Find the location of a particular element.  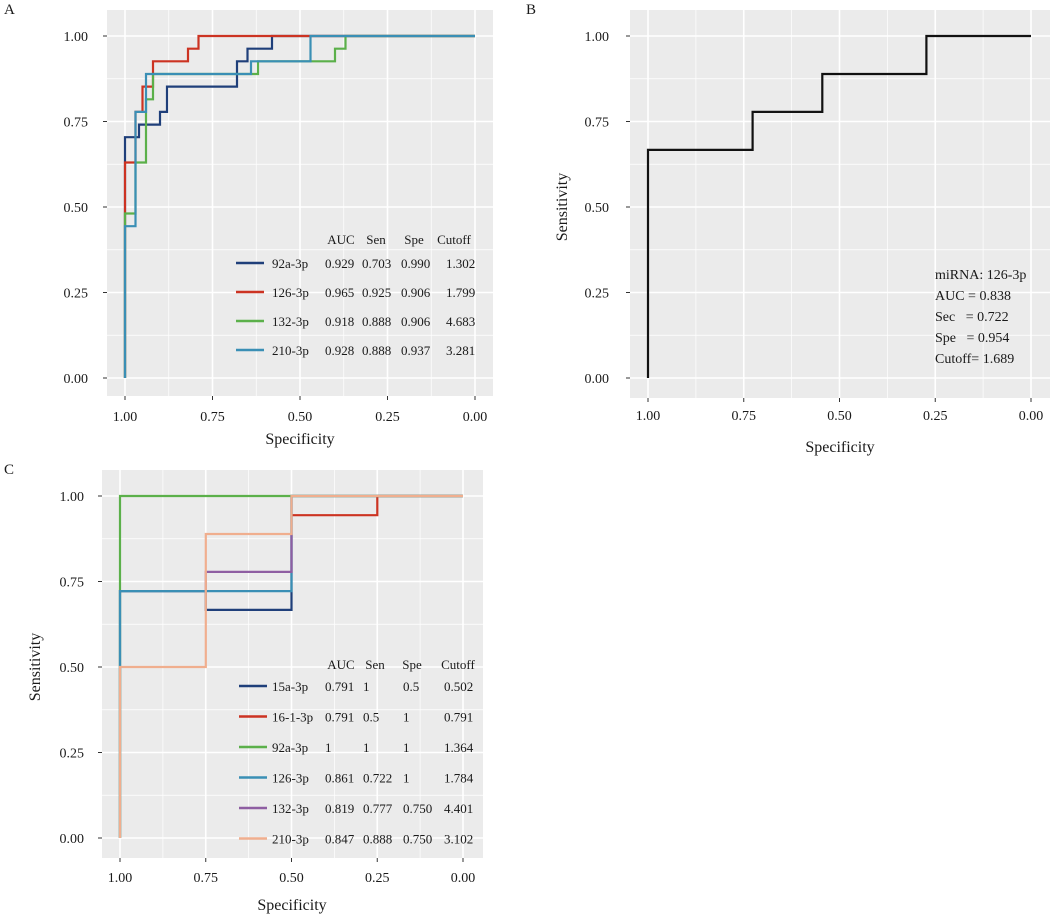

panel-a-y-tick-label: 0.75 is located at coordinates (76, 123).